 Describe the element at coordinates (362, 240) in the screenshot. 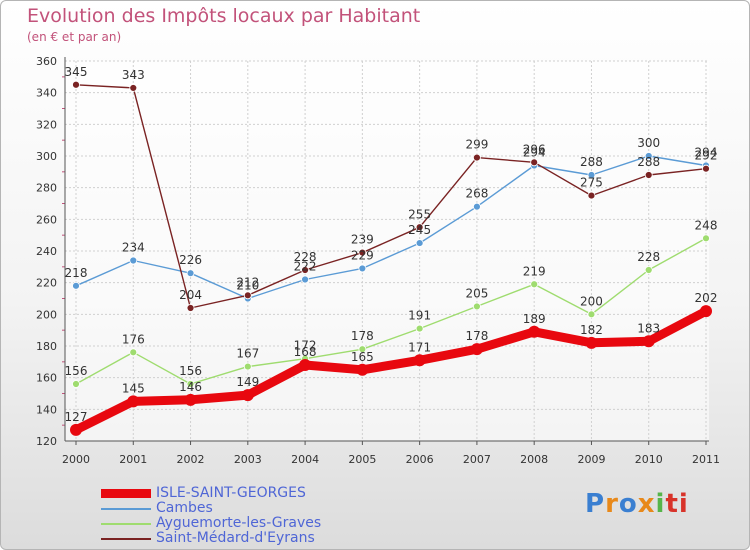

I see `data-label-saint-m-dard-d-eyrans: 239` at that location.